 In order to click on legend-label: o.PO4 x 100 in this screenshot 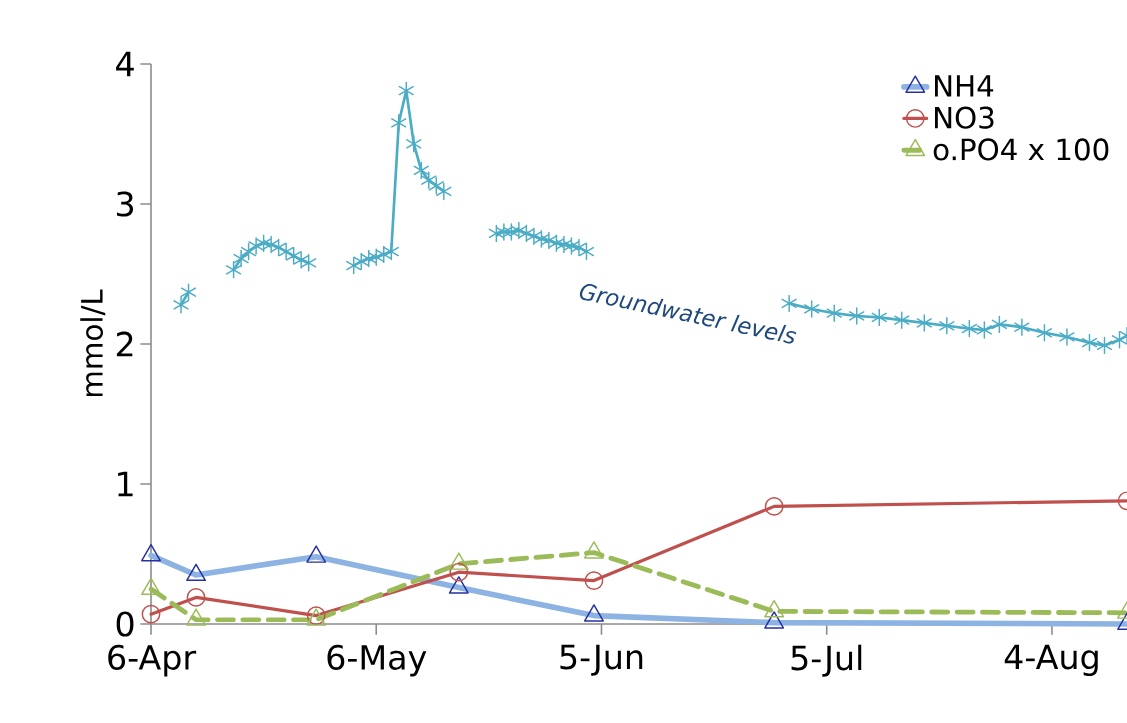, I will do `click(1021, 149)`.